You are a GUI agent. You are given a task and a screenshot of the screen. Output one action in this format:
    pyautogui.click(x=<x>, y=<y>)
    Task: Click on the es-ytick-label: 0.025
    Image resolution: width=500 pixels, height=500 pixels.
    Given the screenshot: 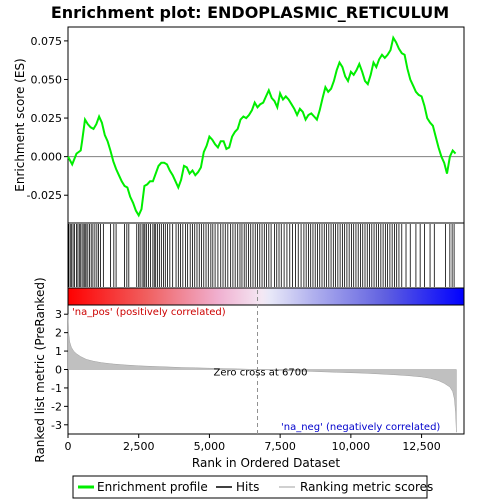 What is the action you would take?
    pyautogui.click(x=47, y=118)
    